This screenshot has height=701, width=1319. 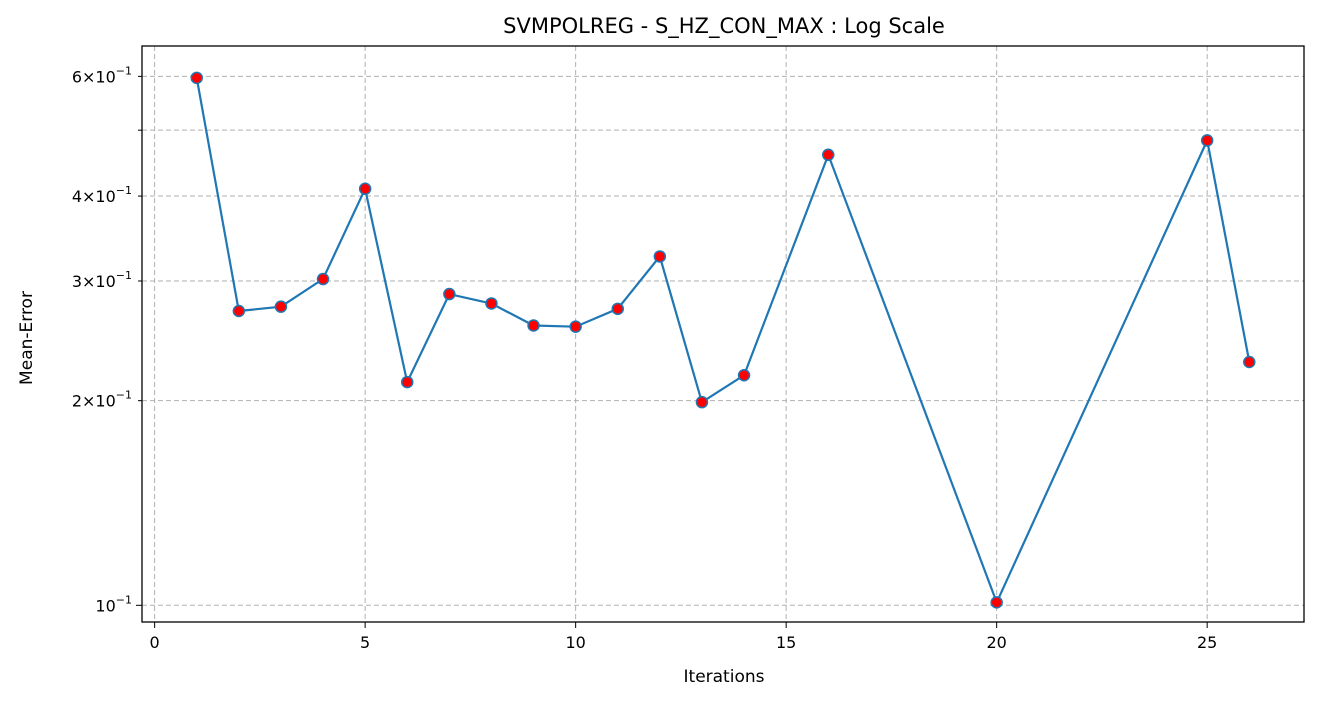 What do you see at coordinates (365, 642) in the screenshot?
I see `x-tick-label: 5` at bounding box center [365, 642].